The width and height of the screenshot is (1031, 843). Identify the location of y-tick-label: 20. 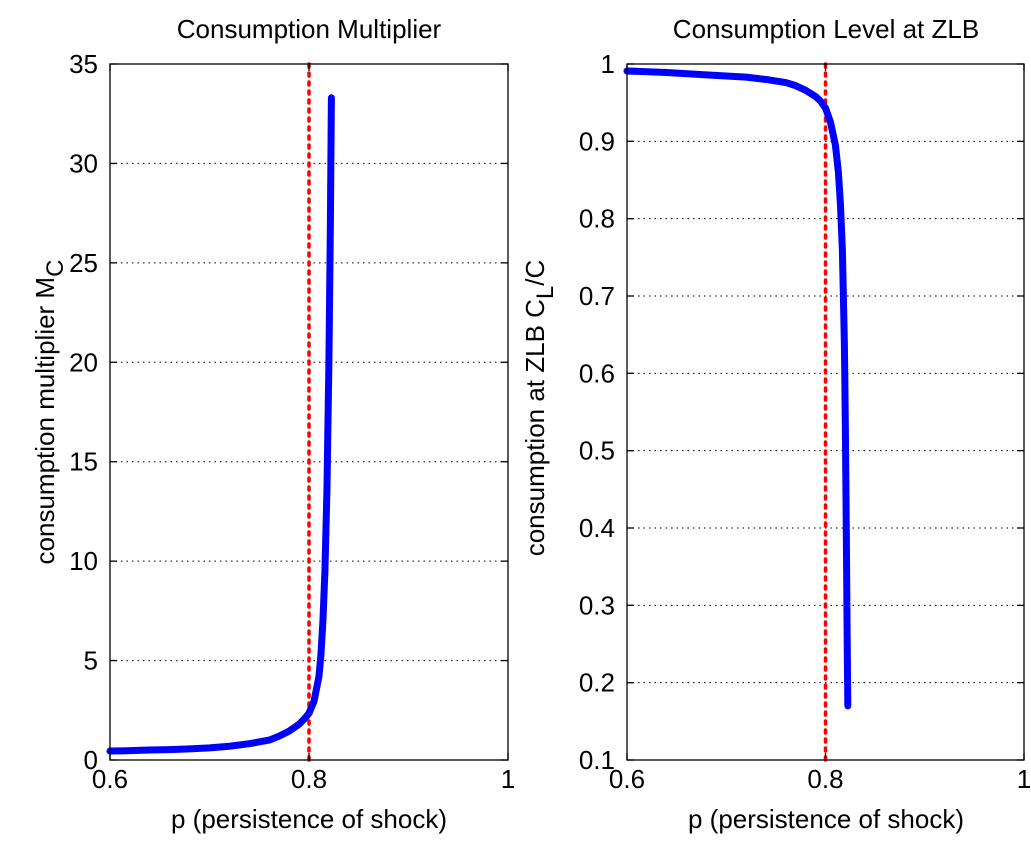
(83, 362).